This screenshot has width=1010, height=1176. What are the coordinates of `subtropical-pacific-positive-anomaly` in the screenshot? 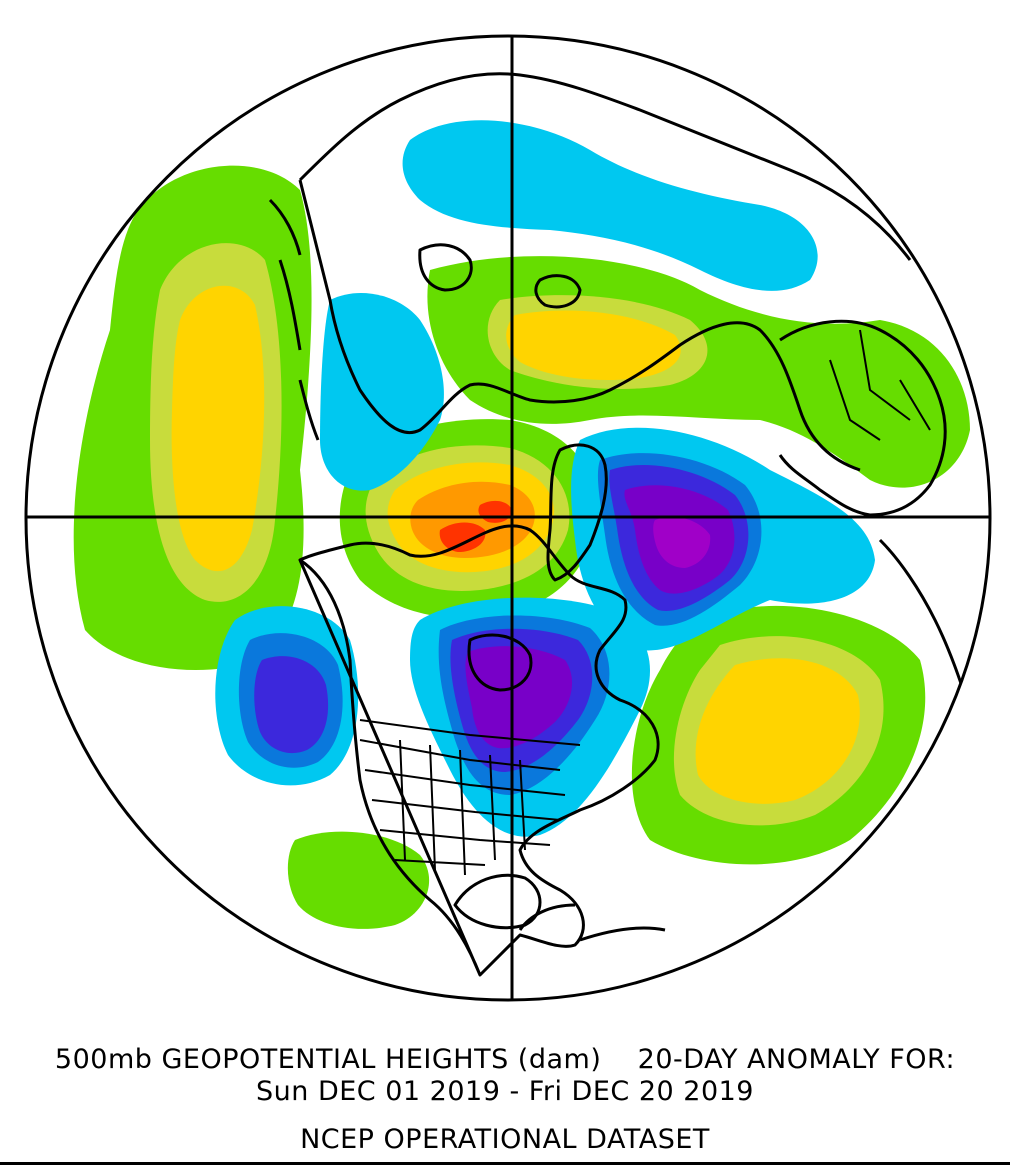 It's located at (358, 880).